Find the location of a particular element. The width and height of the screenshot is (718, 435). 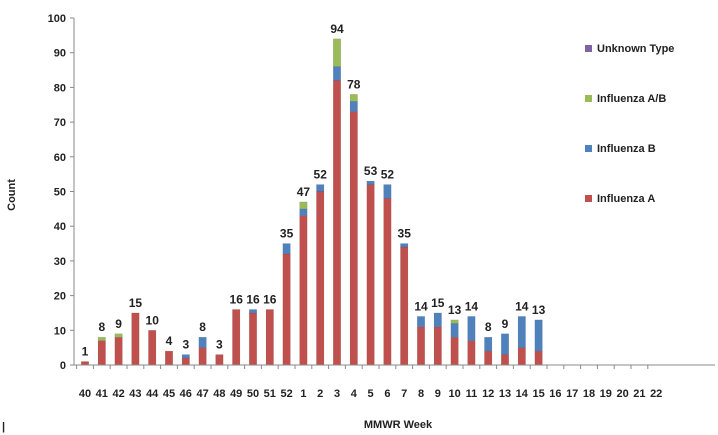

total-label-8: 14 is located at coordinates (421, 306).